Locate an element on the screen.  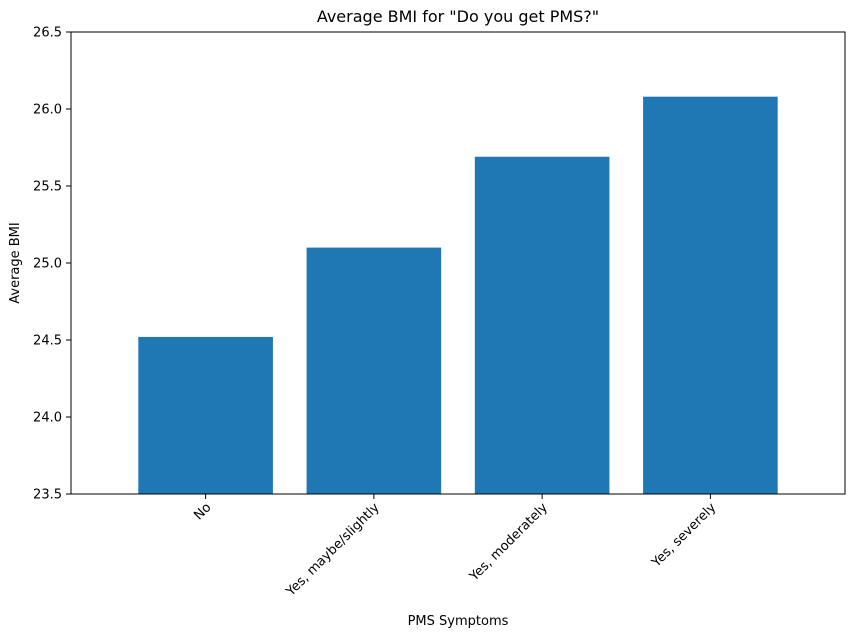
x-tick-label: Yes, severely is located at coordinates (683, 535).